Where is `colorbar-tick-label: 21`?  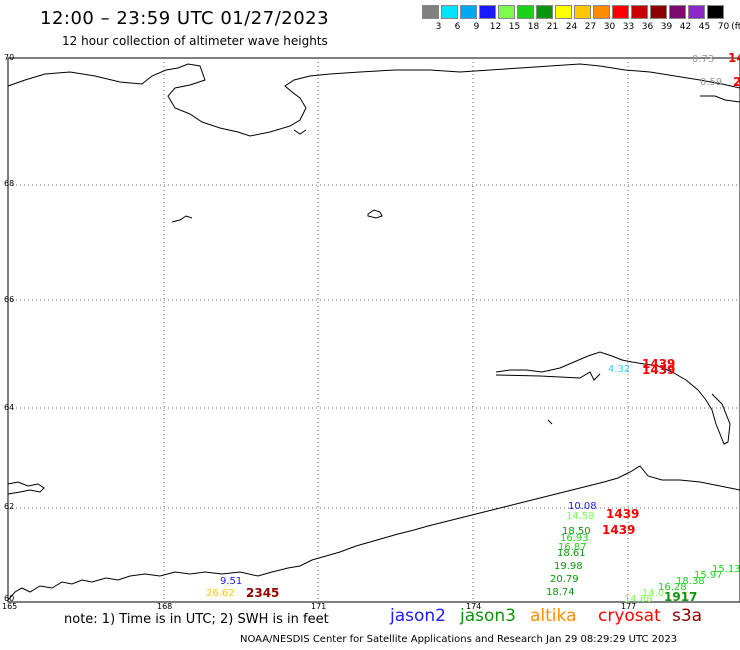
colorbar-tick-label: 21 is located at coordinates (552, 27).